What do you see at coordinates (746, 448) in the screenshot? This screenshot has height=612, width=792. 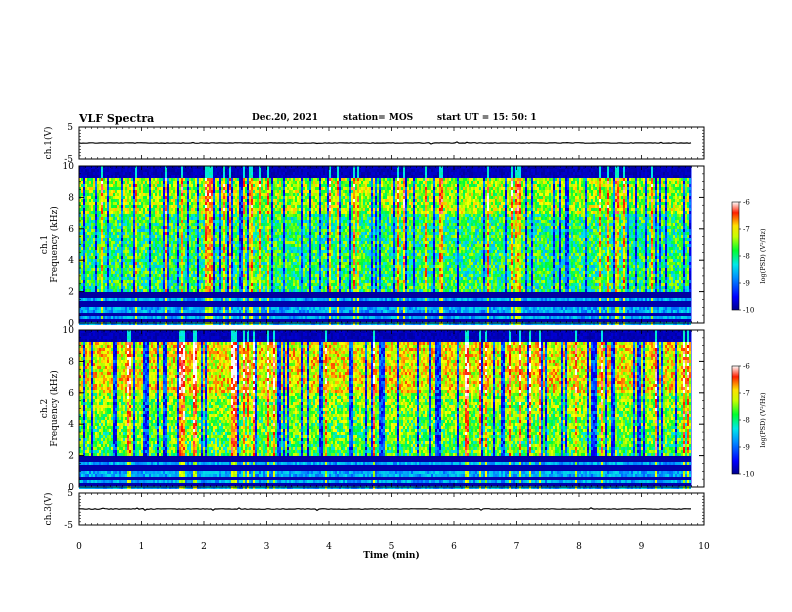 I see `ch2-spectrogram-colorbar-tick-3: -9` at bounding box center [746, 448].